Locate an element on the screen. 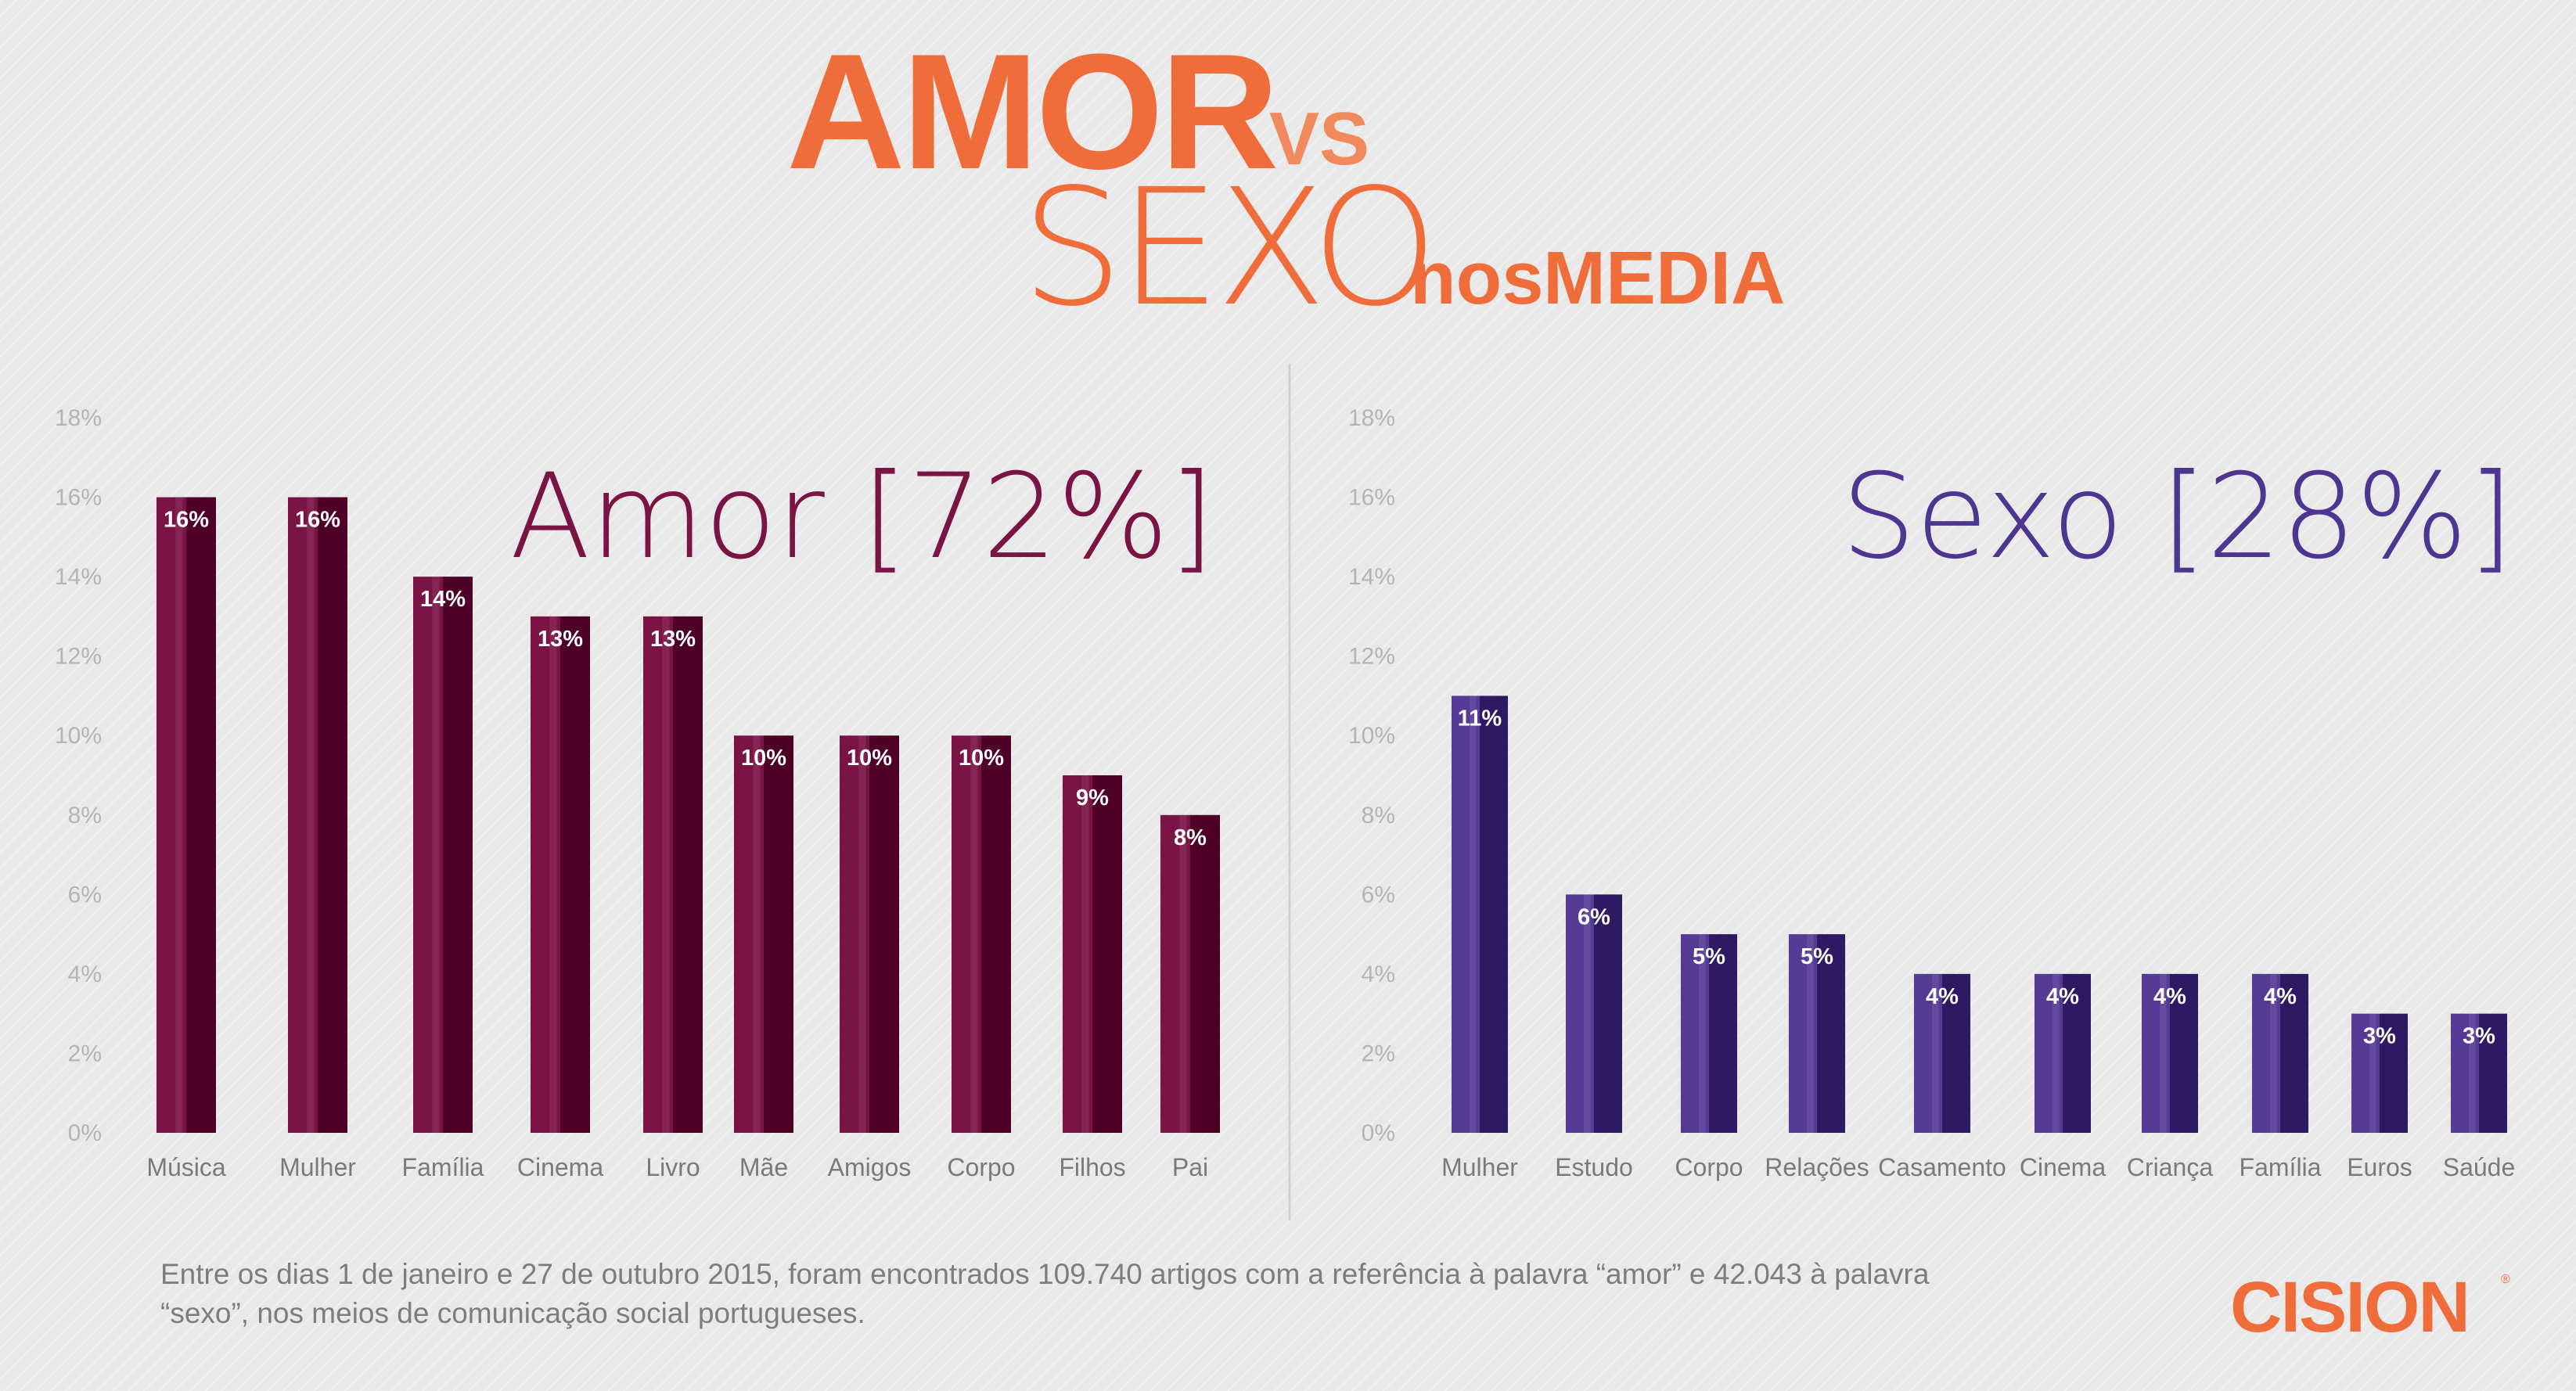  bar-mãe is located at coordinates (763, 934).